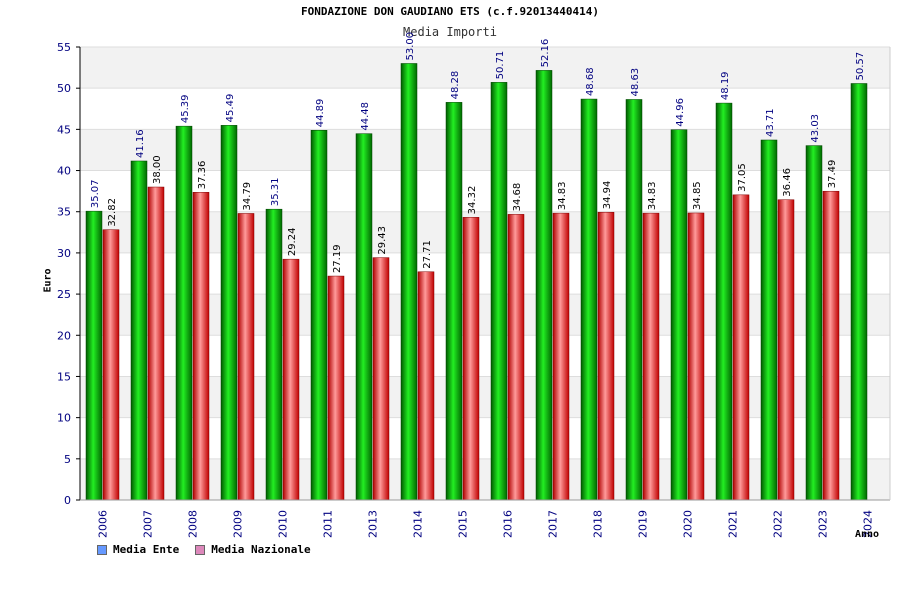  What do you see at coordinates (733, 524) in the screenshot?
I see `x-tick-label: 2021` at bounding box center [733, 524].